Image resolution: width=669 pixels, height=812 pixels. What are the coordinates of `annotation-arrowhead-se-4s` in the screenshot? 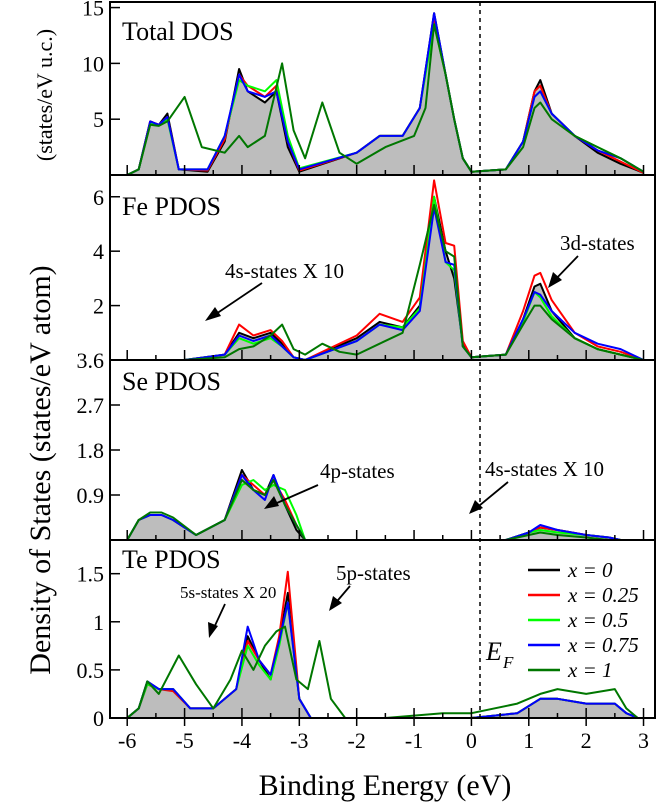 It's located at (476, 507).